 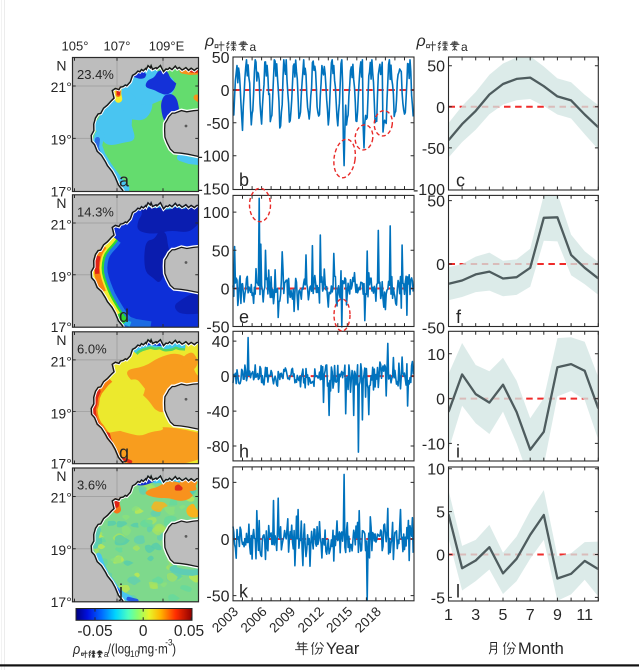 I want to click on svg-text: c, so click(x=460, y=181).